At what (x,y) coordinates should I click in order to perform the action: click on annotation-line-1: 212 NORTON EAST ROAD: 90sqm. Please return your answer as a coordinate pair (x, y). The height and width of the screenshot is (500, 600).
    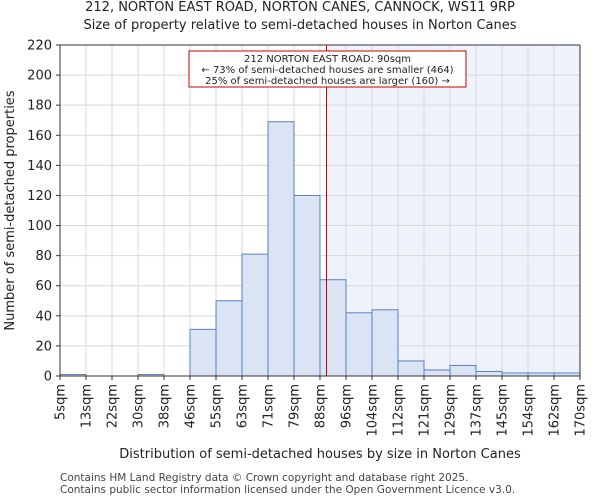
    Looking at the image, I should click on (327, 59).